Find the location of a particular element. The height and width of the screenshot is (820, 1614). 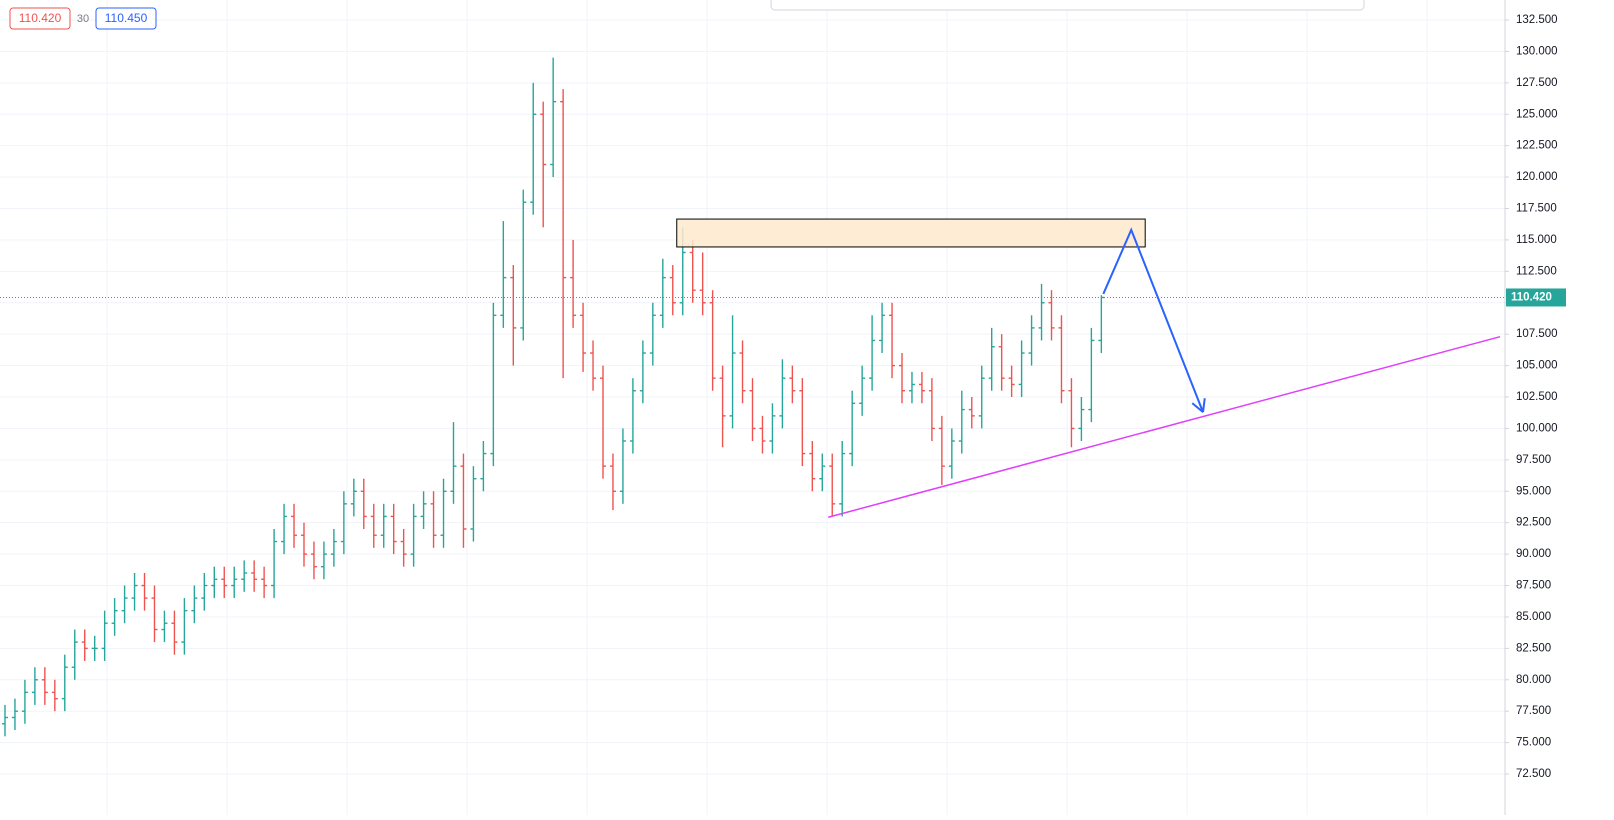

header-sell: 110.420 is located at coordinates (40, 18).